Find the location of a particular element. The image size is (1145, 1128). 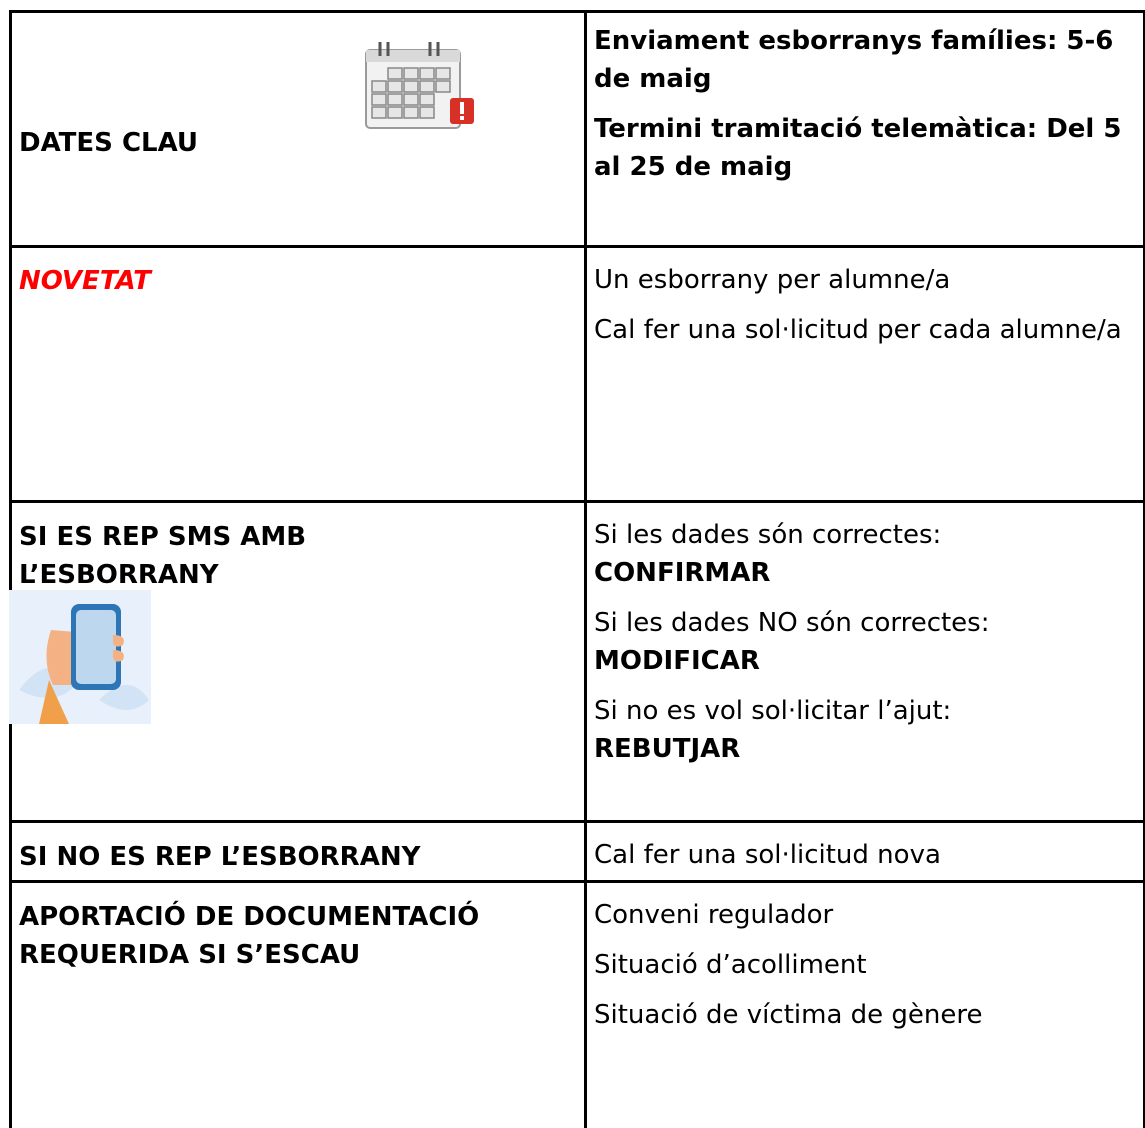

text: Situació de víctima de gènere is located at coordinates (788, 1015).